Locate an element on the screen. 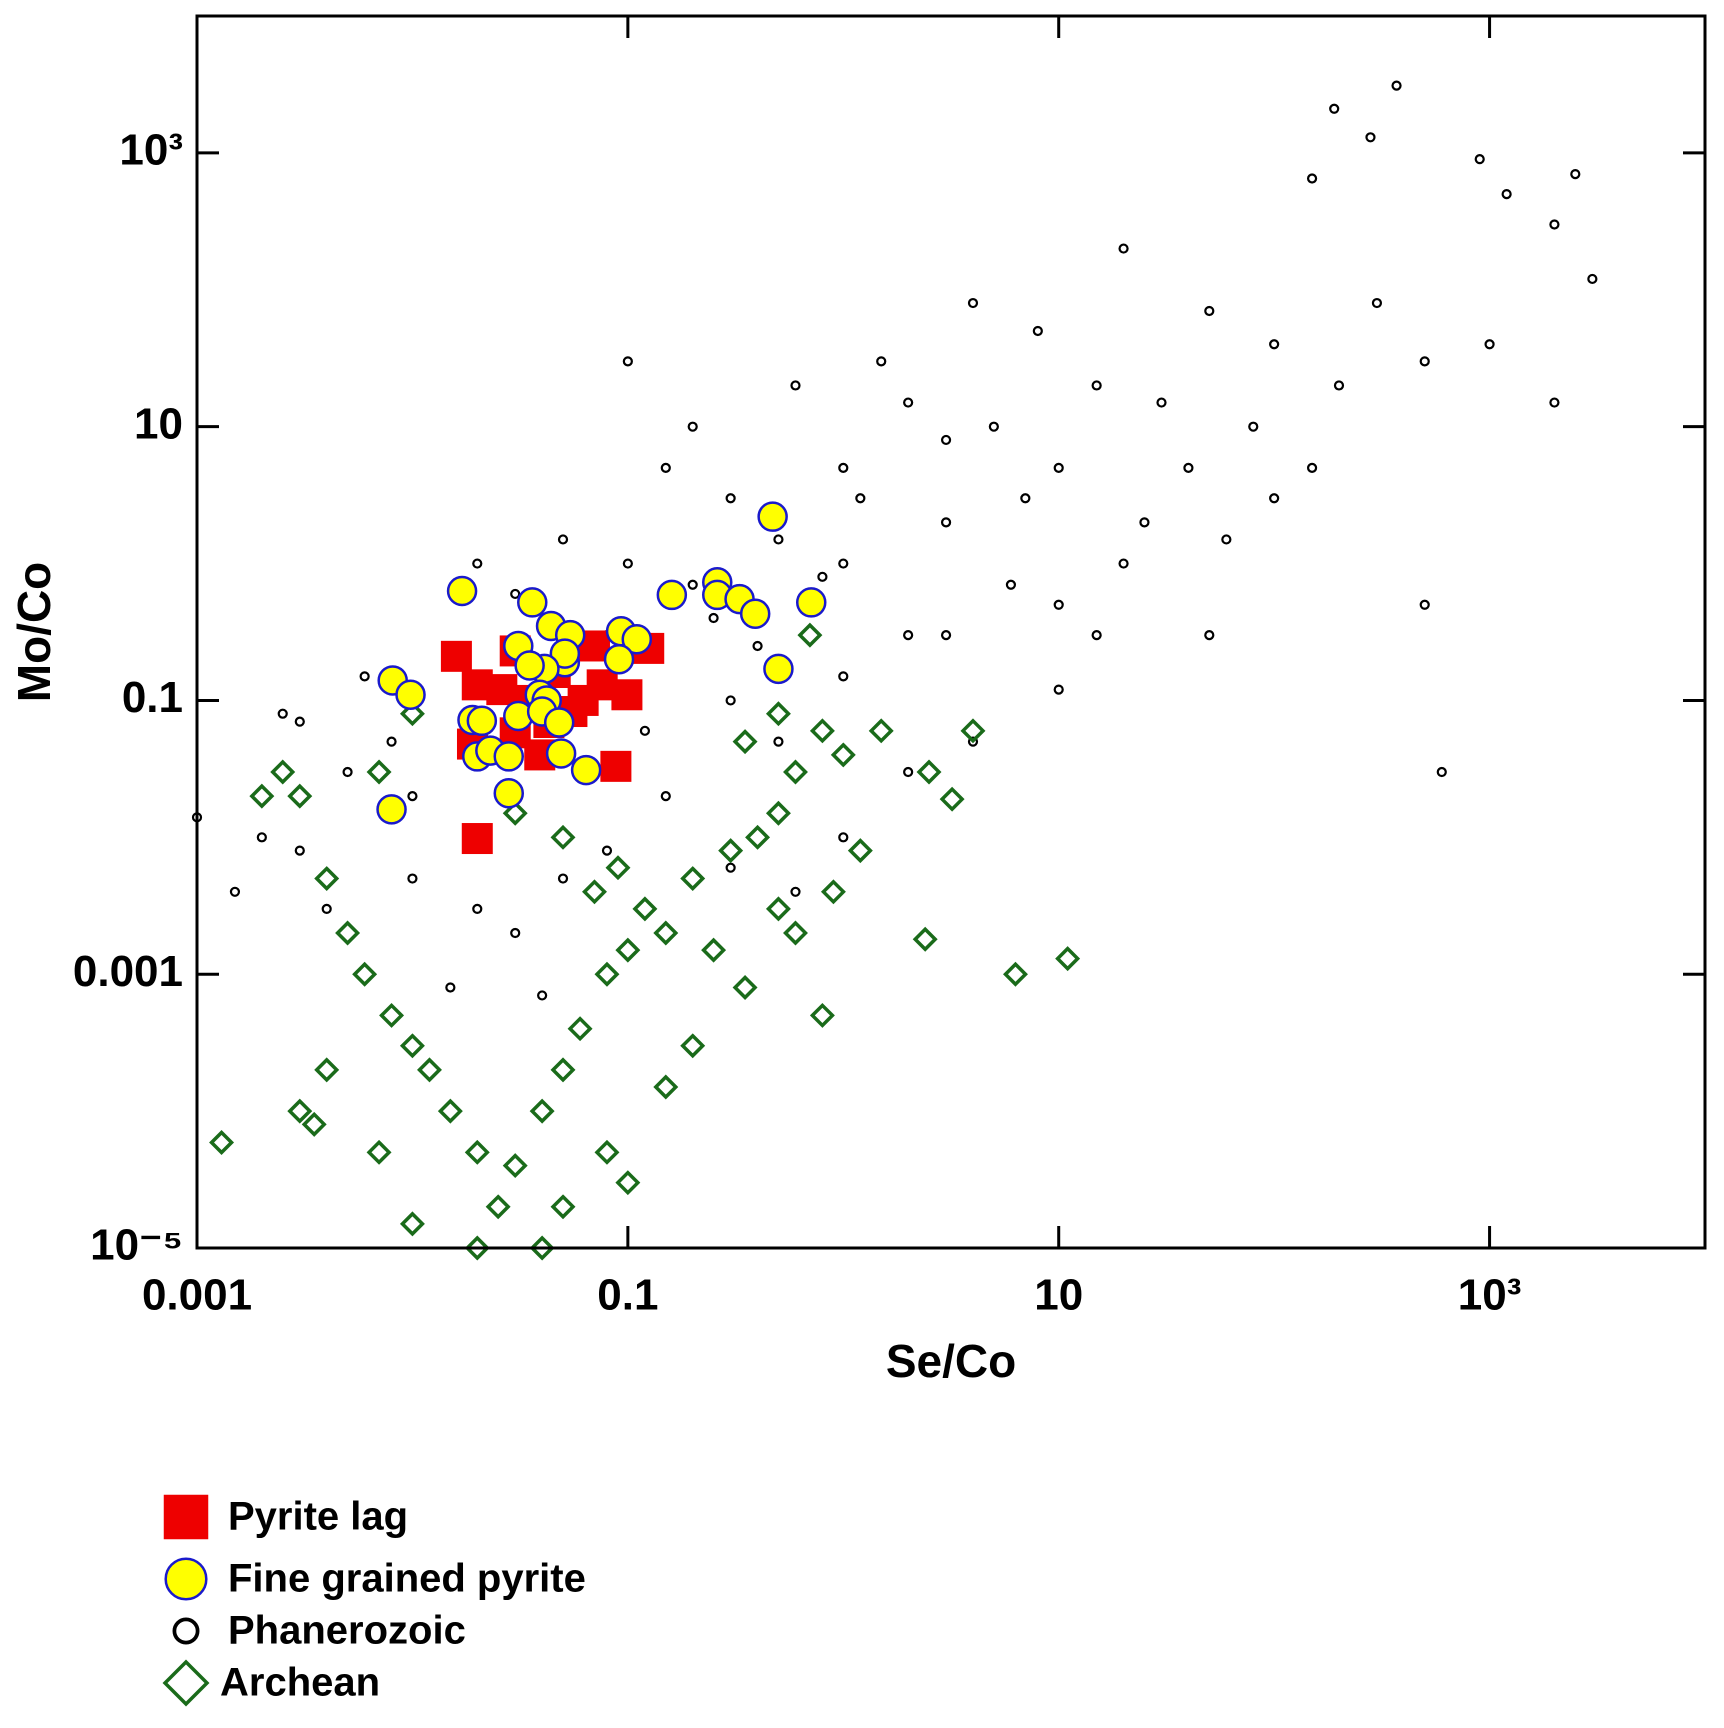  x-tick-label: 0.1 is located at coordinates (627, 1295).